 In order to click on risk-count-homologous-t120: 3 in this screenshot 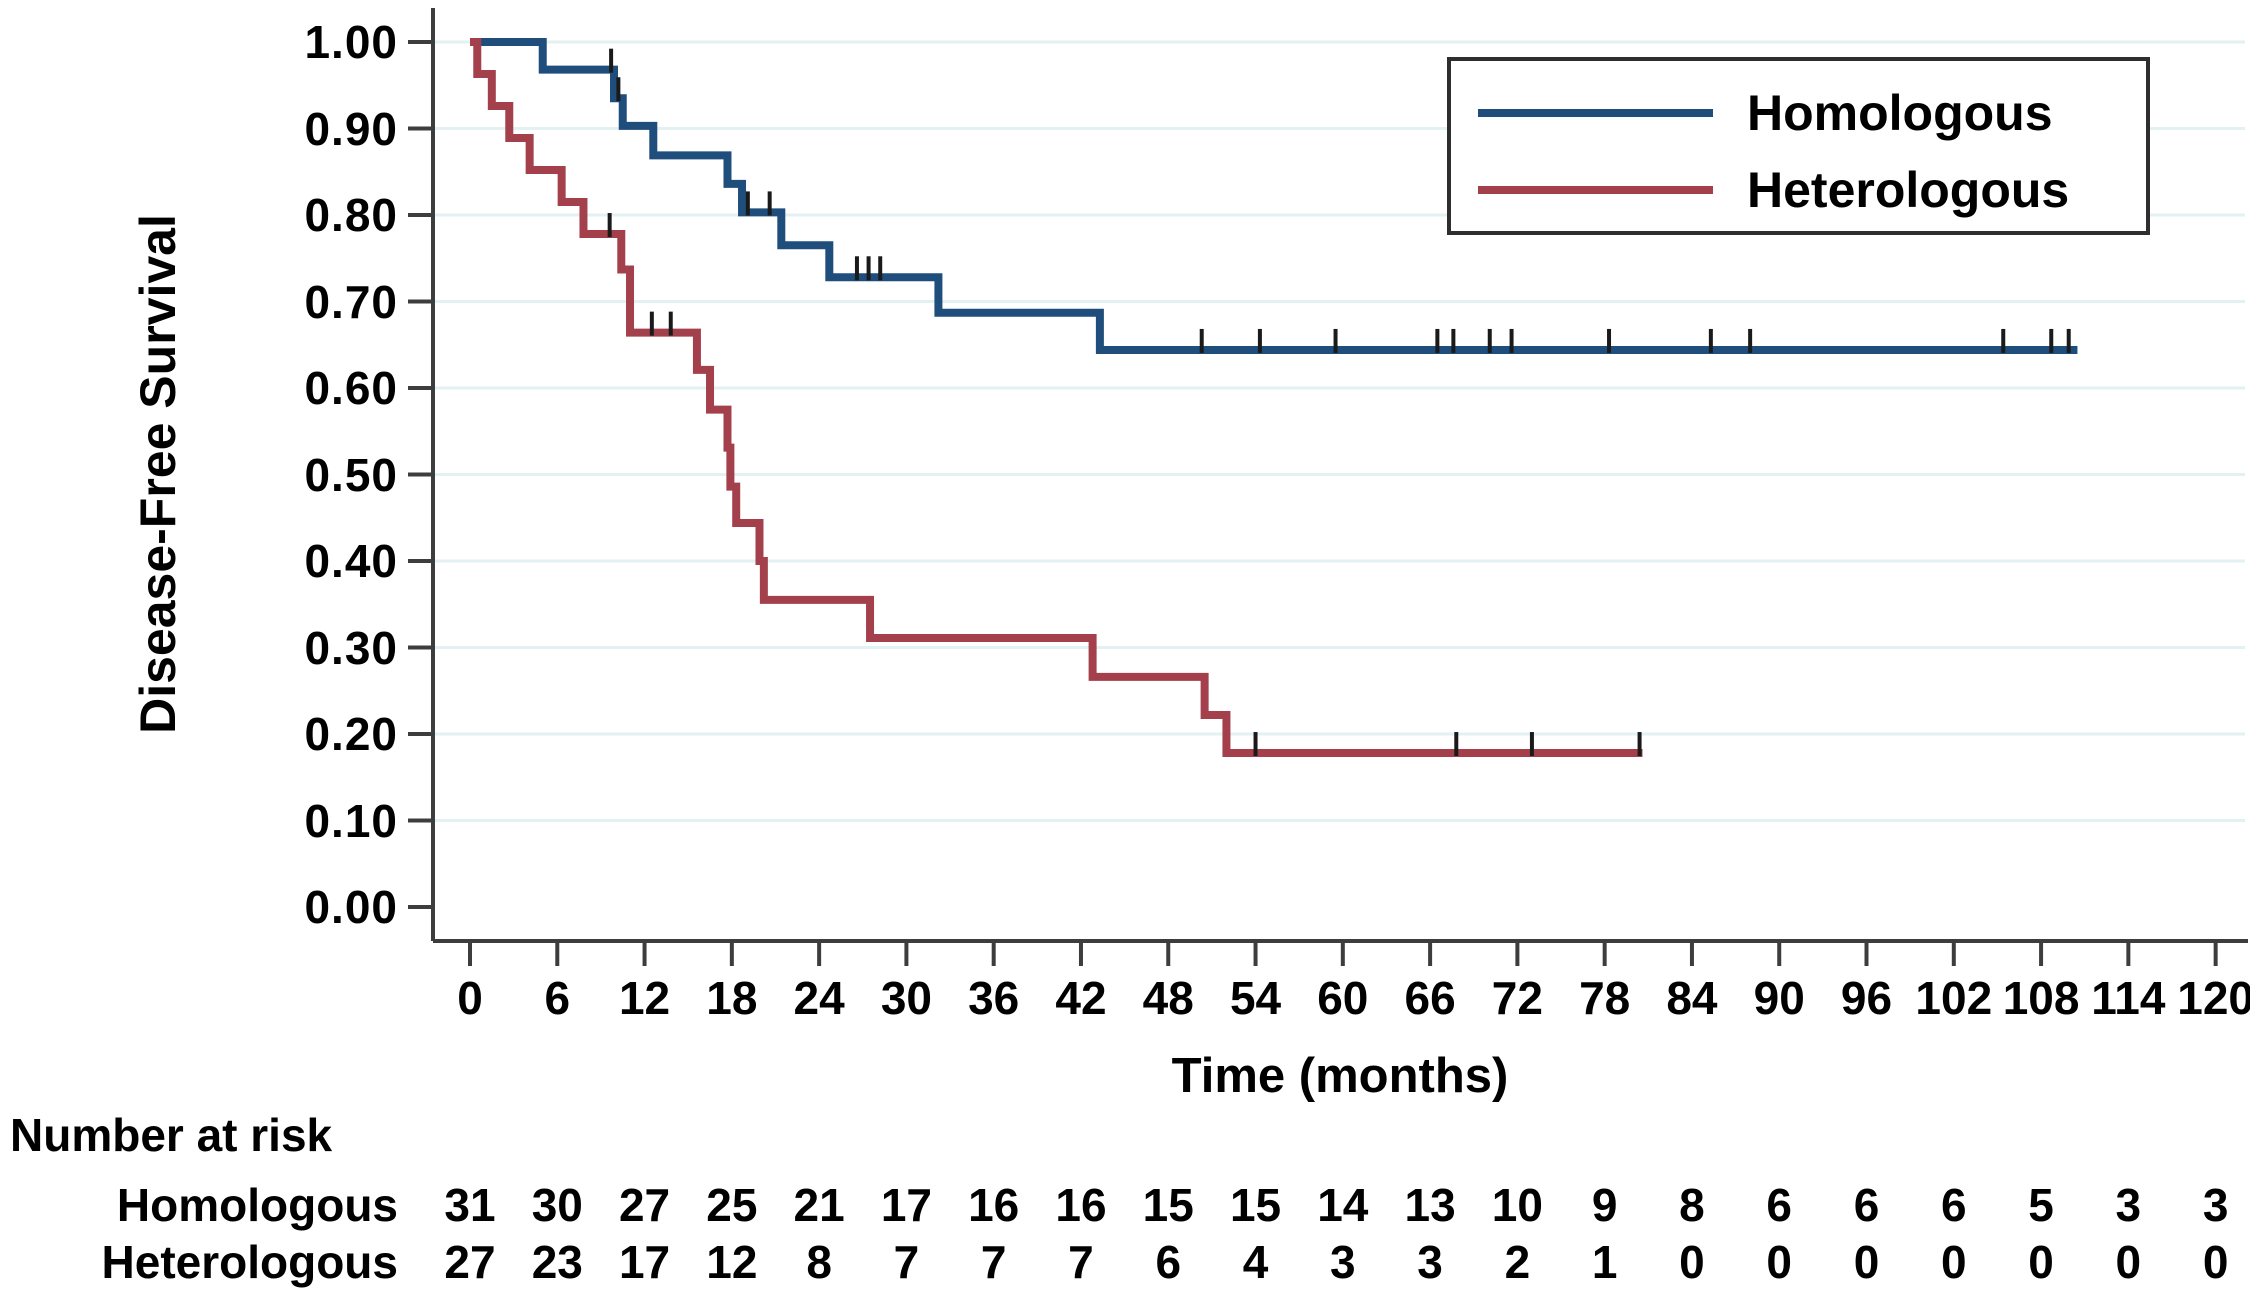, I will do `click(2215, 1205)`.